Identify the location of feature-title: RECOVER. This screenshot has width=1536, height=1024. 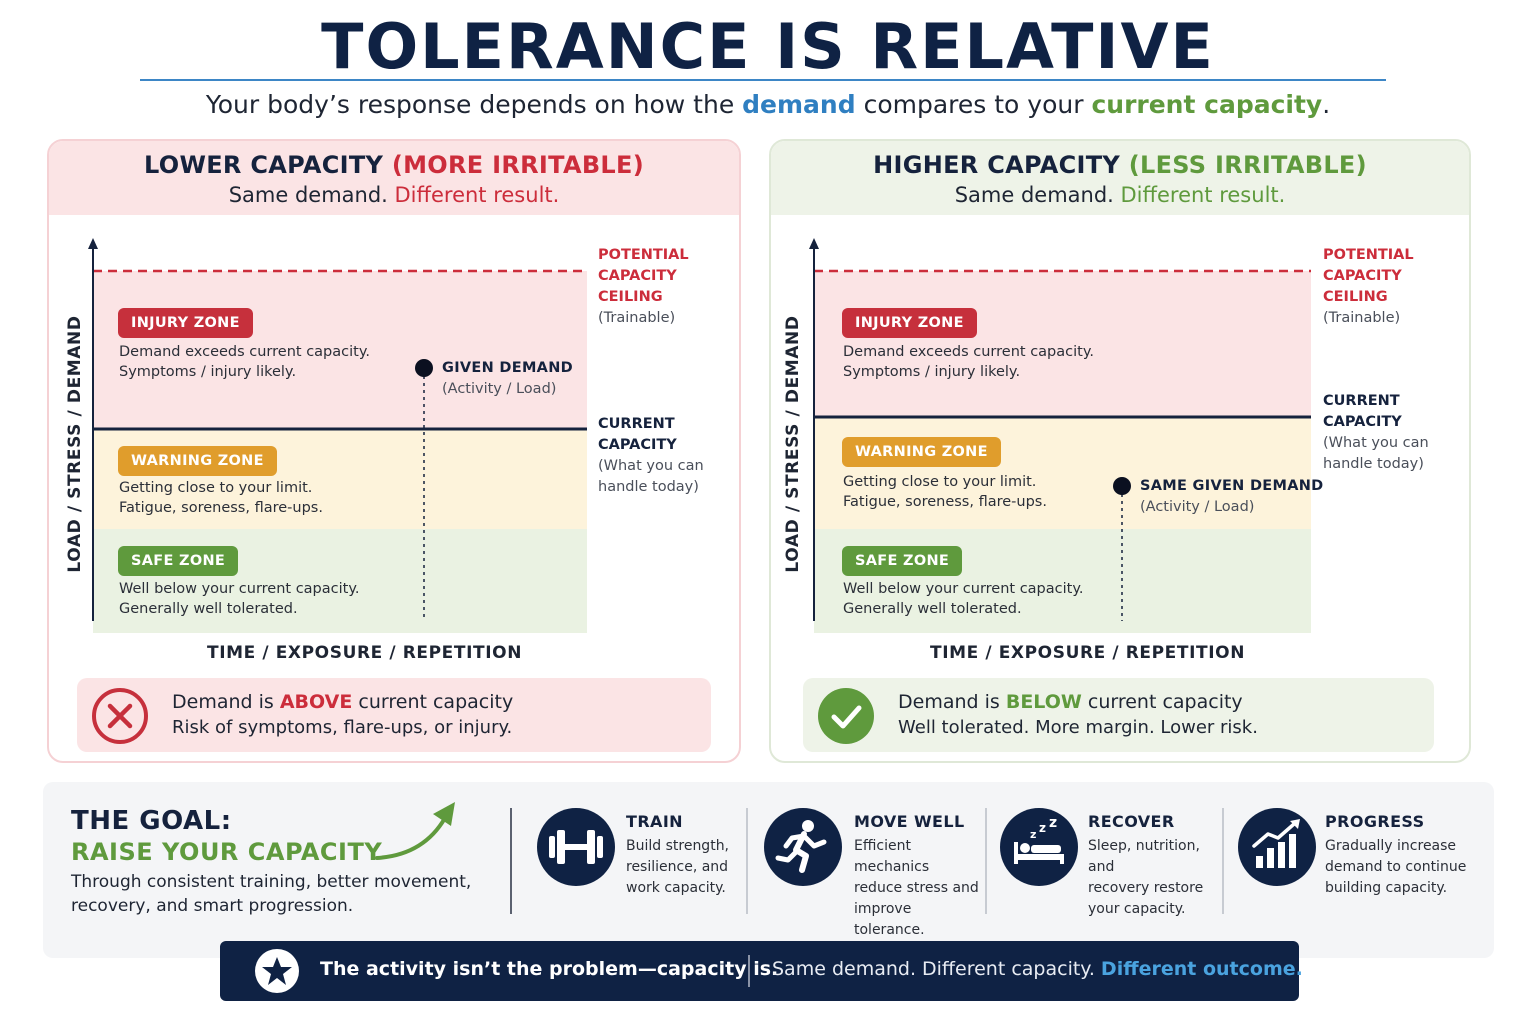
(1131, 821).